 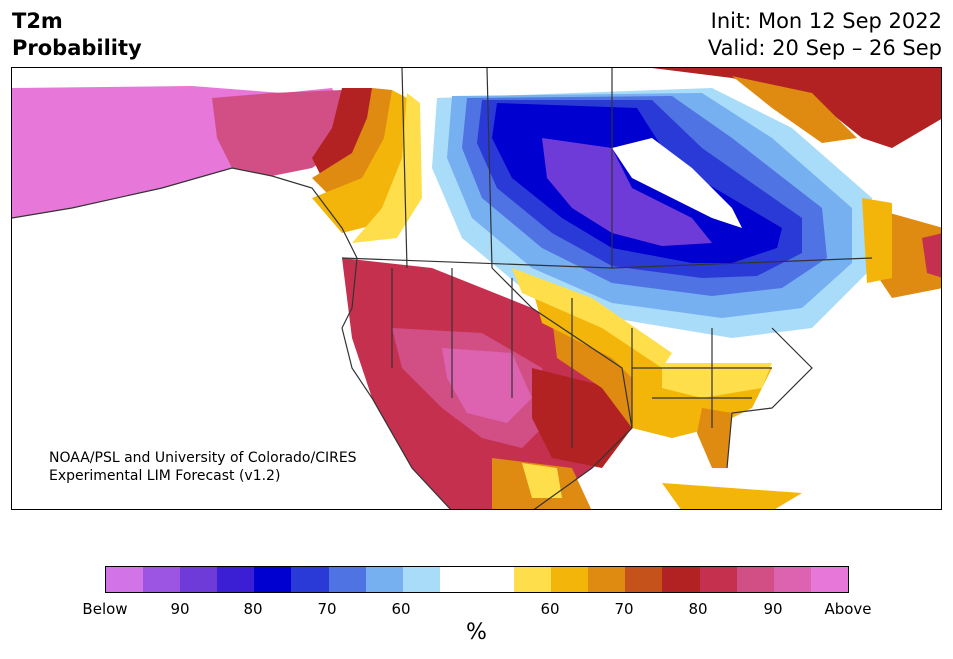 I want to click on region-greenland-above70, so click(x=796, y=108).